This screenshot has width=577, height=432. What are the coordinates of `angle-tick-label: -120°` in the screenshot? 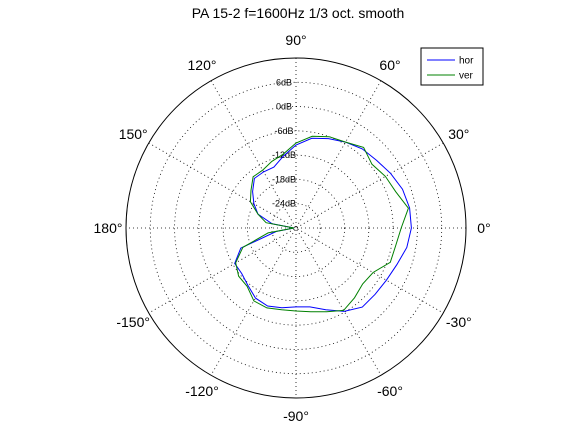 It's located at (202, 391).